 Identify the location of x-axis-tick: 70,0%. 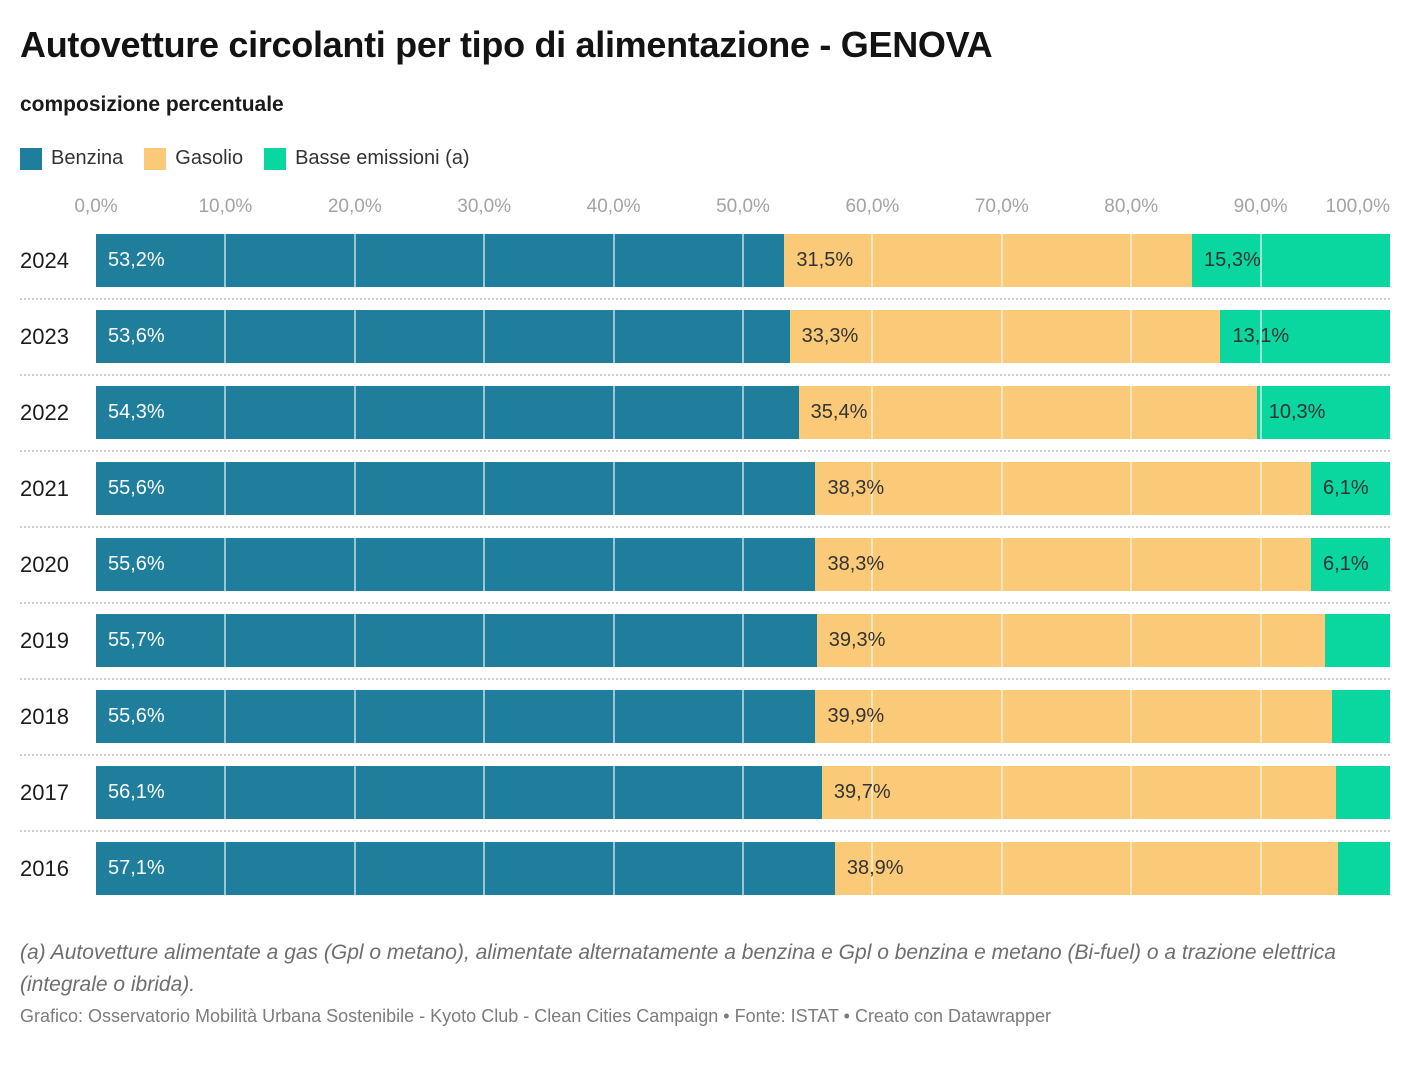
(1001, 207).